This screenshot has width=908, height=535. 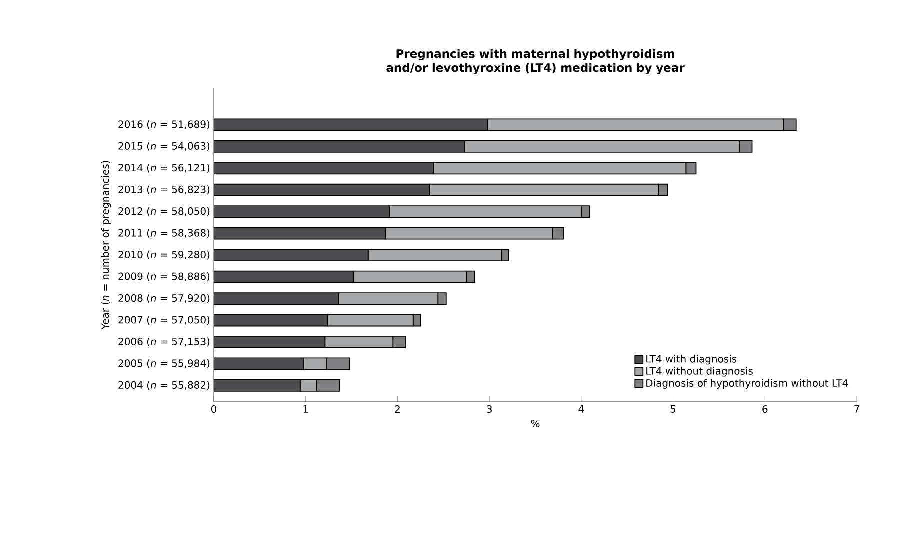 I want to click on chart-title: Pregnancies with maternal hypothyroidism and/or levothyroxine (LT4) medication by year, so click(x=535, y=61).